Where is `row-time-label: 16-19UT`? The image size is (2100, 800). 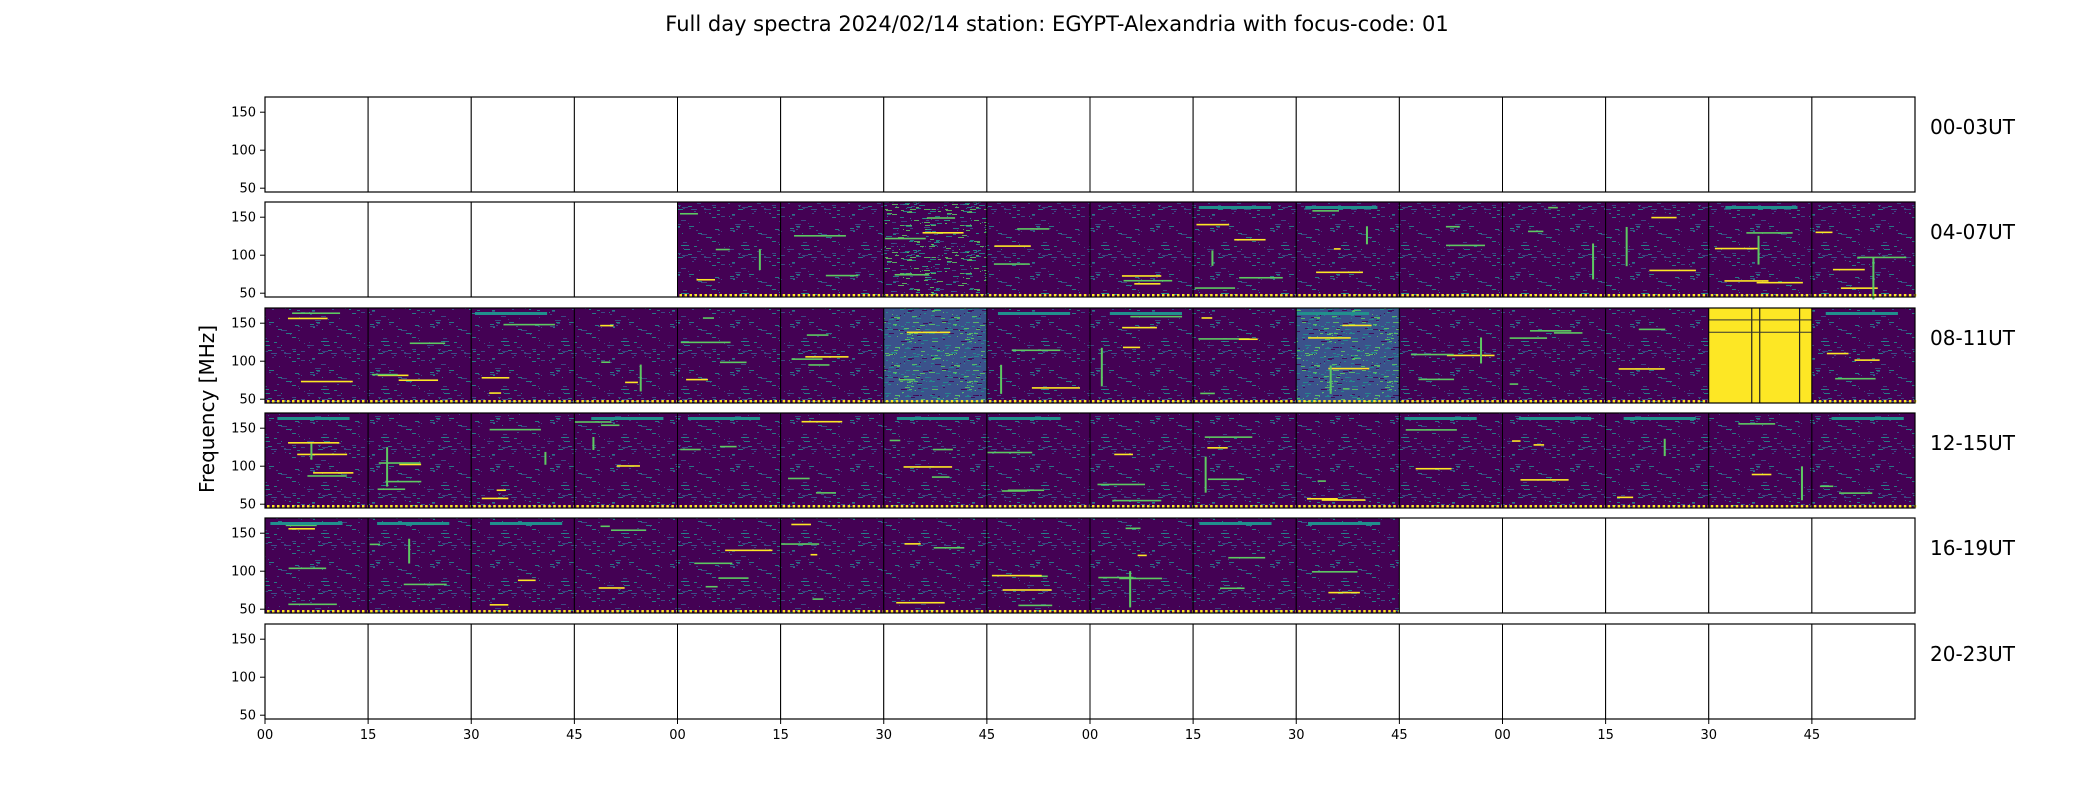 row-time-label: 16-19UT is located at coordinates (1973, 548).